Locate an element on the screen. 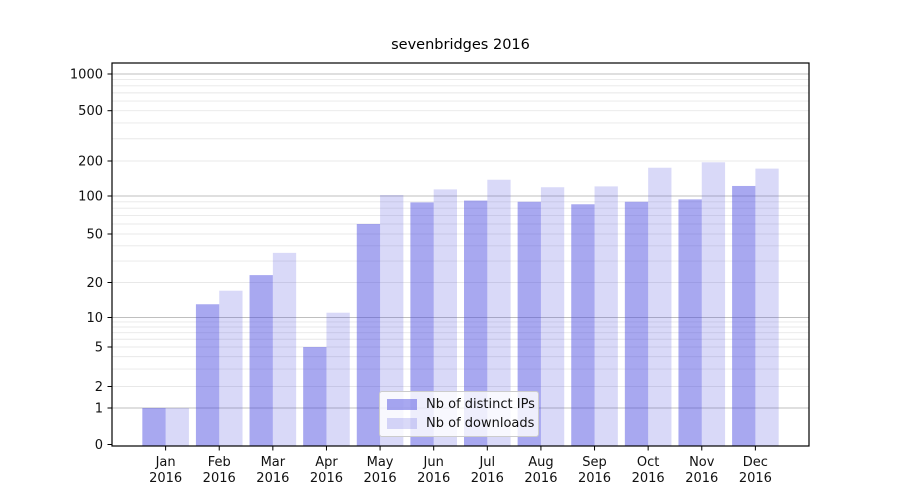 This screenshot has width=900, height=500. x-tick-label-month: Nov is located at coordinates (702, 462).